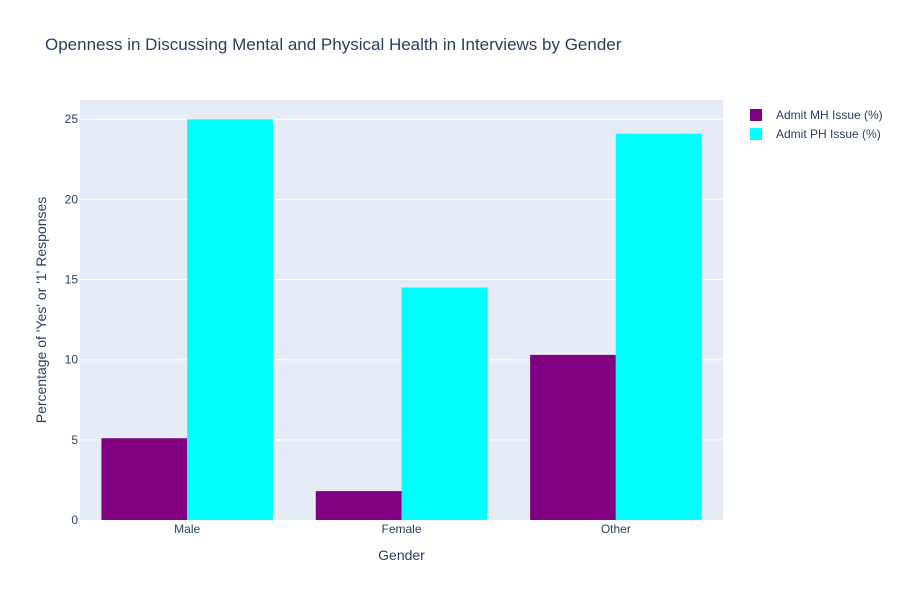  What do you see at coordinates (829, 115) in the screenshot?
I see `legend-label: Admit MH Issue (%)` at bounding box center [829, 115].